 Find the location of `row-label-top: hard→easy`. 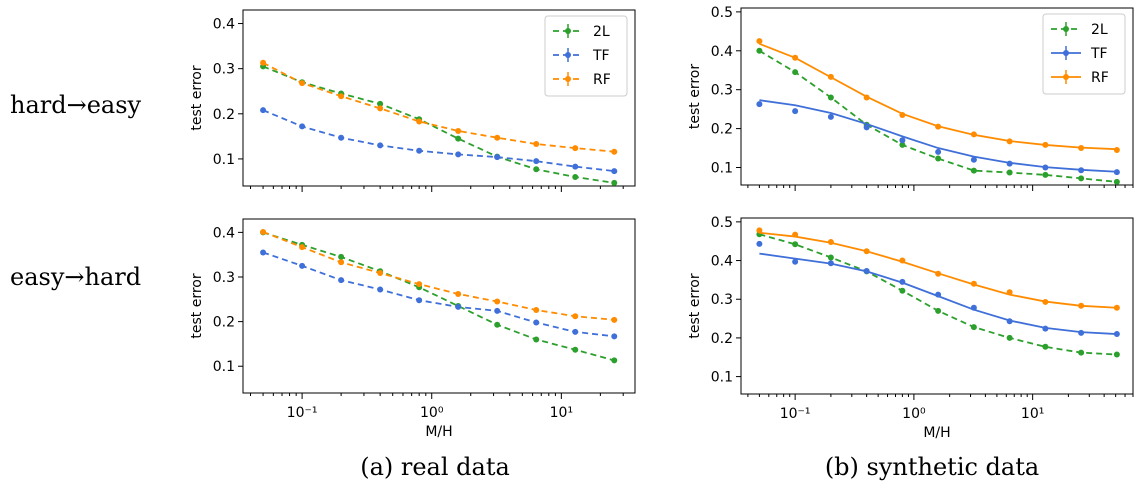

row-label-top: hard→easy is located at coordinates (76, 105).